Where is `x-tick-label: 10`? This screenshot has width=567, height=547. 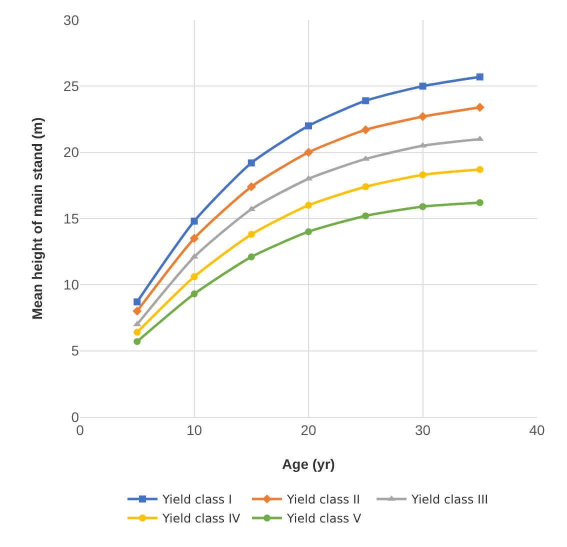 x-tick-label: 10 is located at coordinates (194, 430).